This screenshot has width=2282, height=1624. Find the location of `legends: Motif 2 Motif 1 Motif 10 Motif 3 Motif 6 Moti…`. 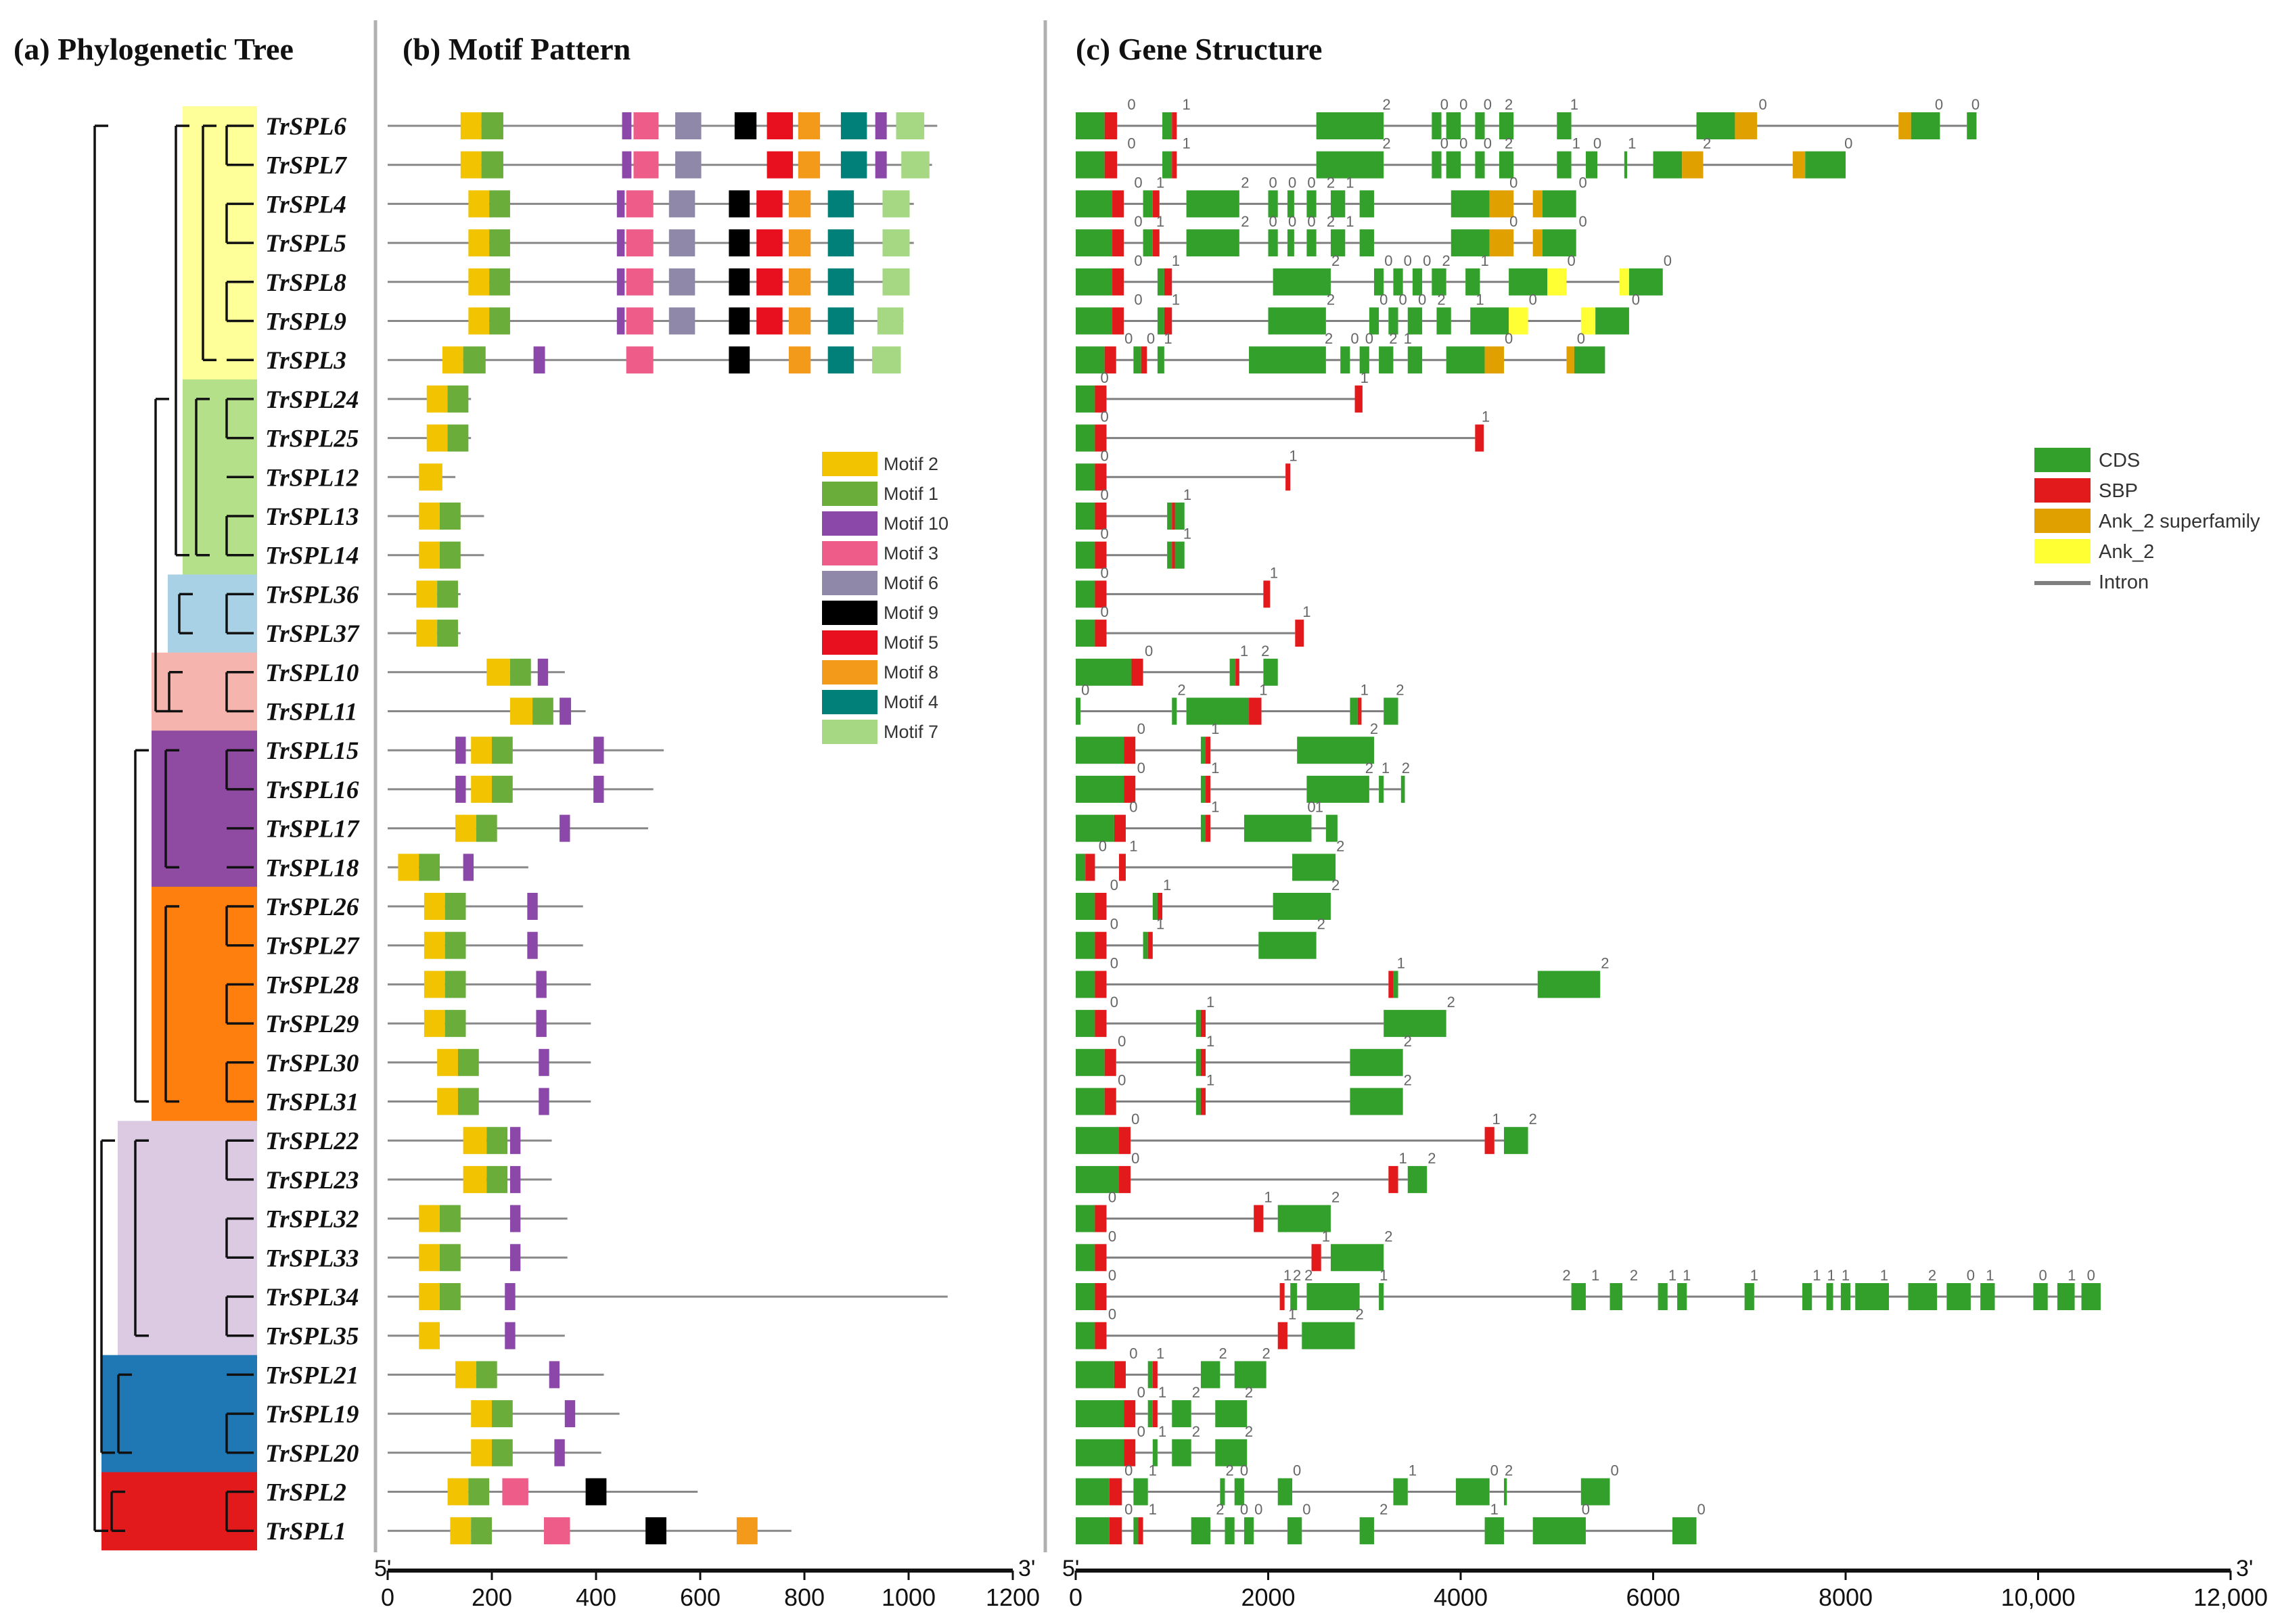

legends: Motif 2 Motif 1 Motif 10 Motif 3 Motif 6 Moti… is located at coordinates (1541, 596).